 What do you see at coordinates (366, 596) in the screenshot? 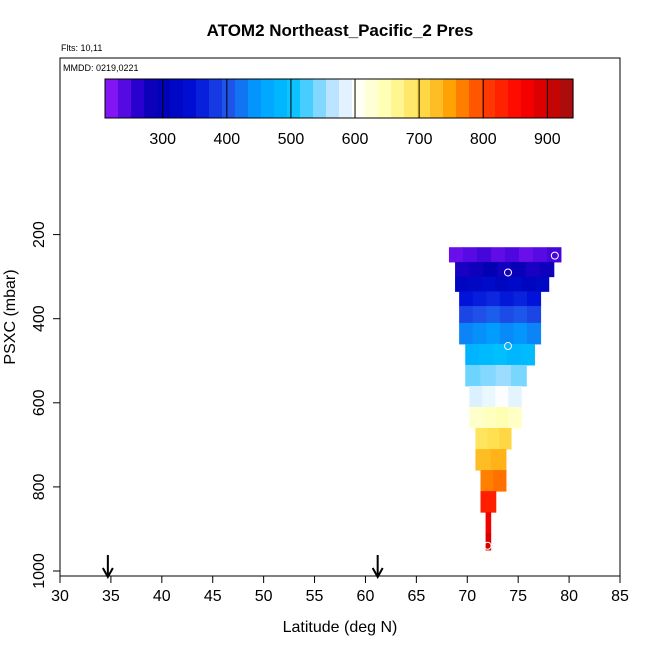
I see `x-tick-label: 60` at bounding box center [366, 596].